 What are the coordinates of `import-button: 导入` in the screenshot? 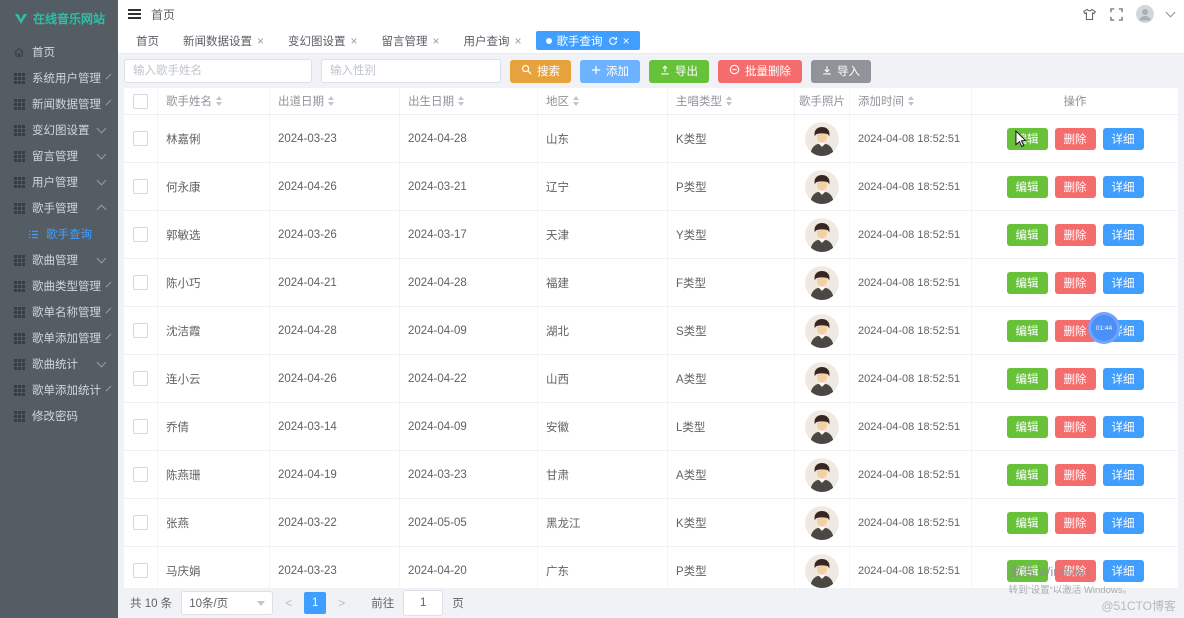 It's located at (841, 71).